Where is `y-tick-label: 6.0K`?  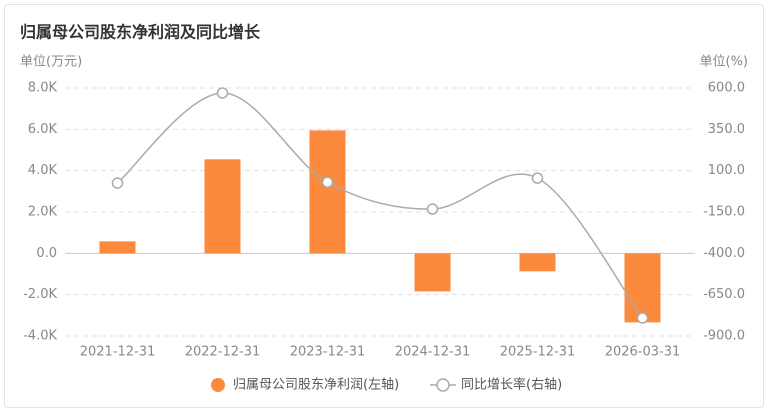 y-tick-label: 6.0K is located at coordinates (43, 129).